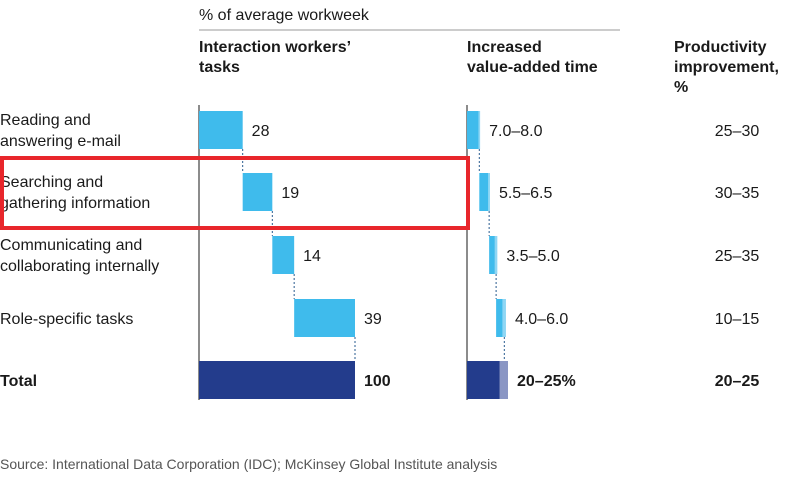 The width and height of the screenshot is (797, 483). Describe the element at coordinates (66, 319) in the screenshot. I see `row-label-3: Role-specific tasks` at that location.